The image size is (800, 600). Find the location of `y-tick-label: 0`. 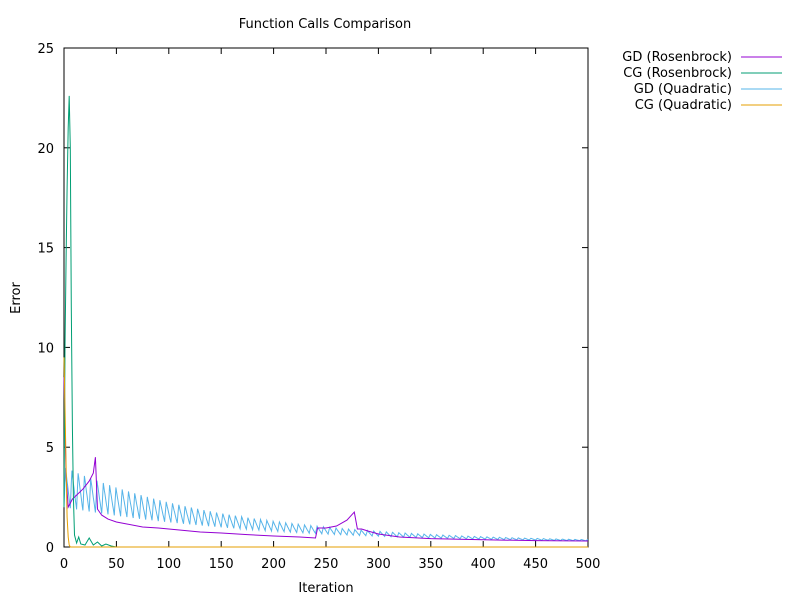

y-tick-label: 0 is located at coordinates (50, 548).